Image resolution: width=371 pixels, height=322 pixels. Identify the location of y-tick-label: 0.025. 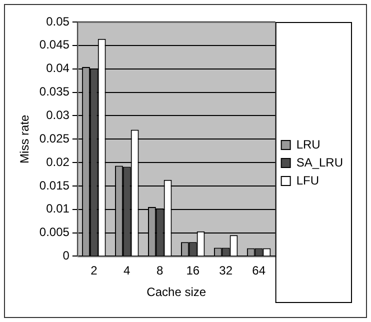
(54, 138).